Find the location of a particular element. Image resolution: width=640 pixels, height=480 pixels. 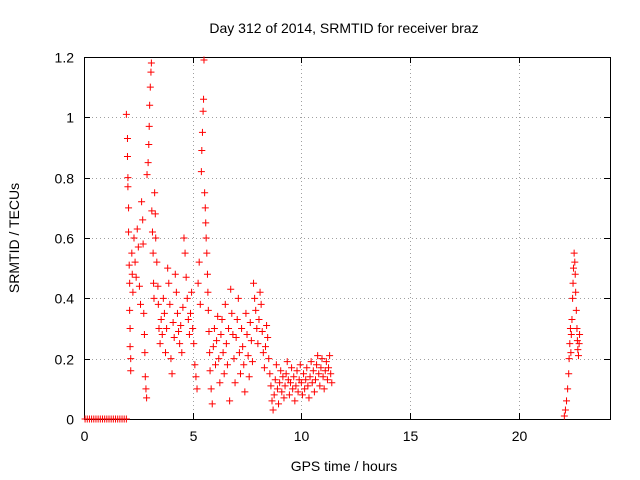

x-tick-label: 10 is located at coordinates (302, 436).